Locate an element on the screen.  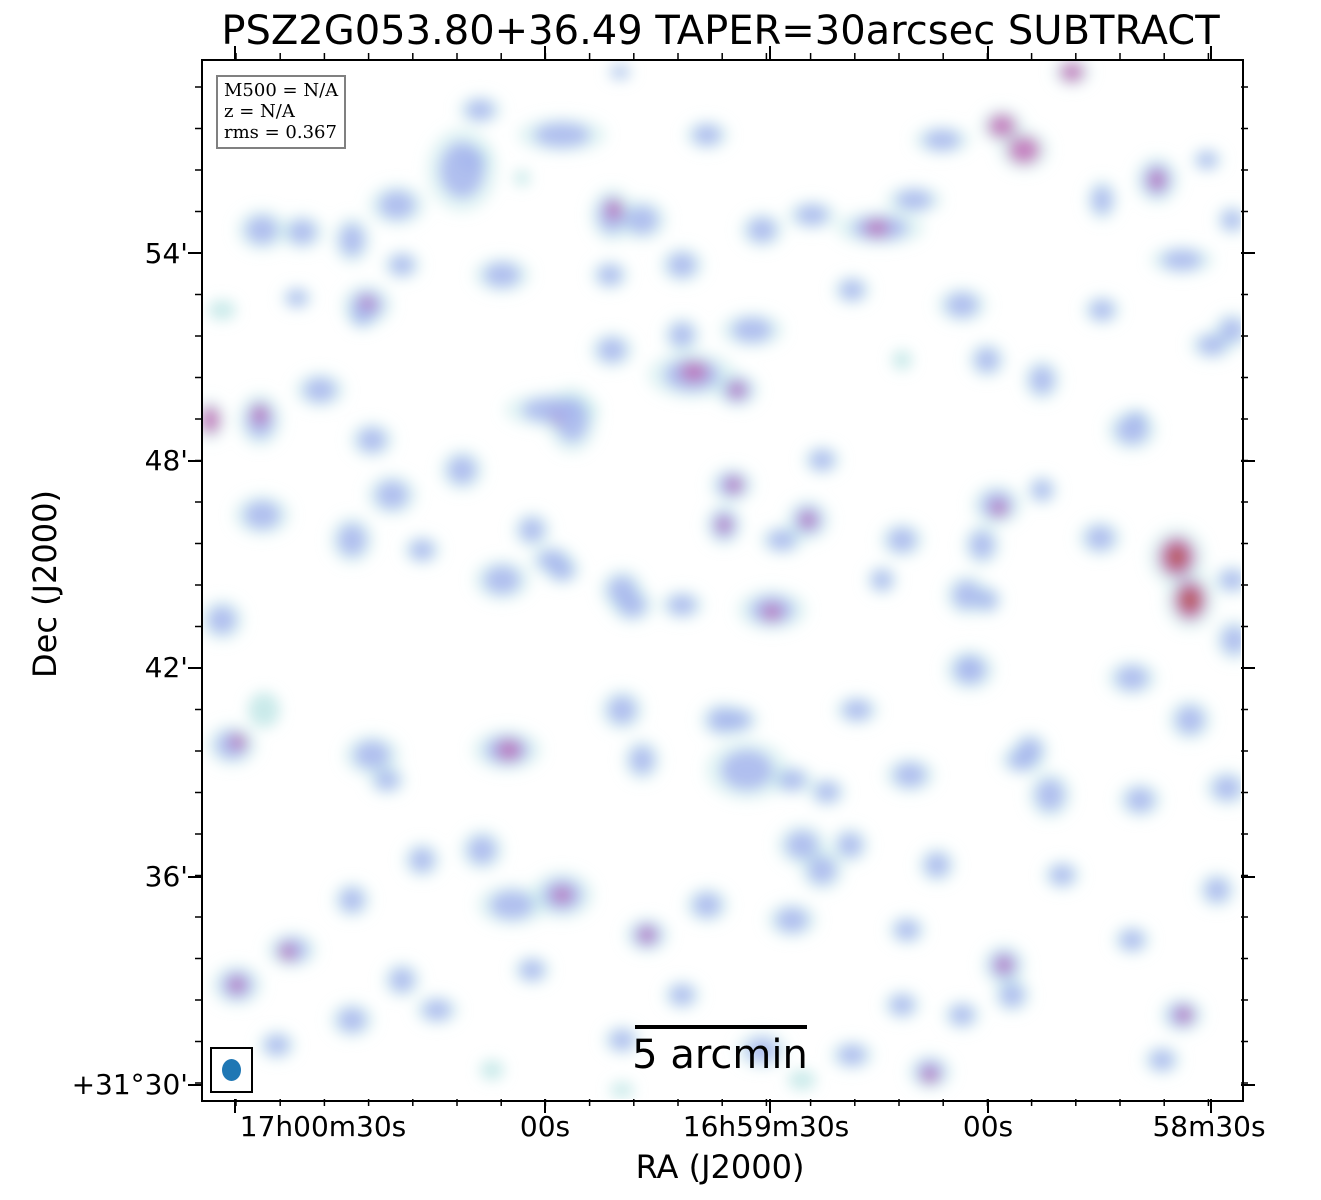
x-tick-label: 00s is located at coordinates (988, 1126).